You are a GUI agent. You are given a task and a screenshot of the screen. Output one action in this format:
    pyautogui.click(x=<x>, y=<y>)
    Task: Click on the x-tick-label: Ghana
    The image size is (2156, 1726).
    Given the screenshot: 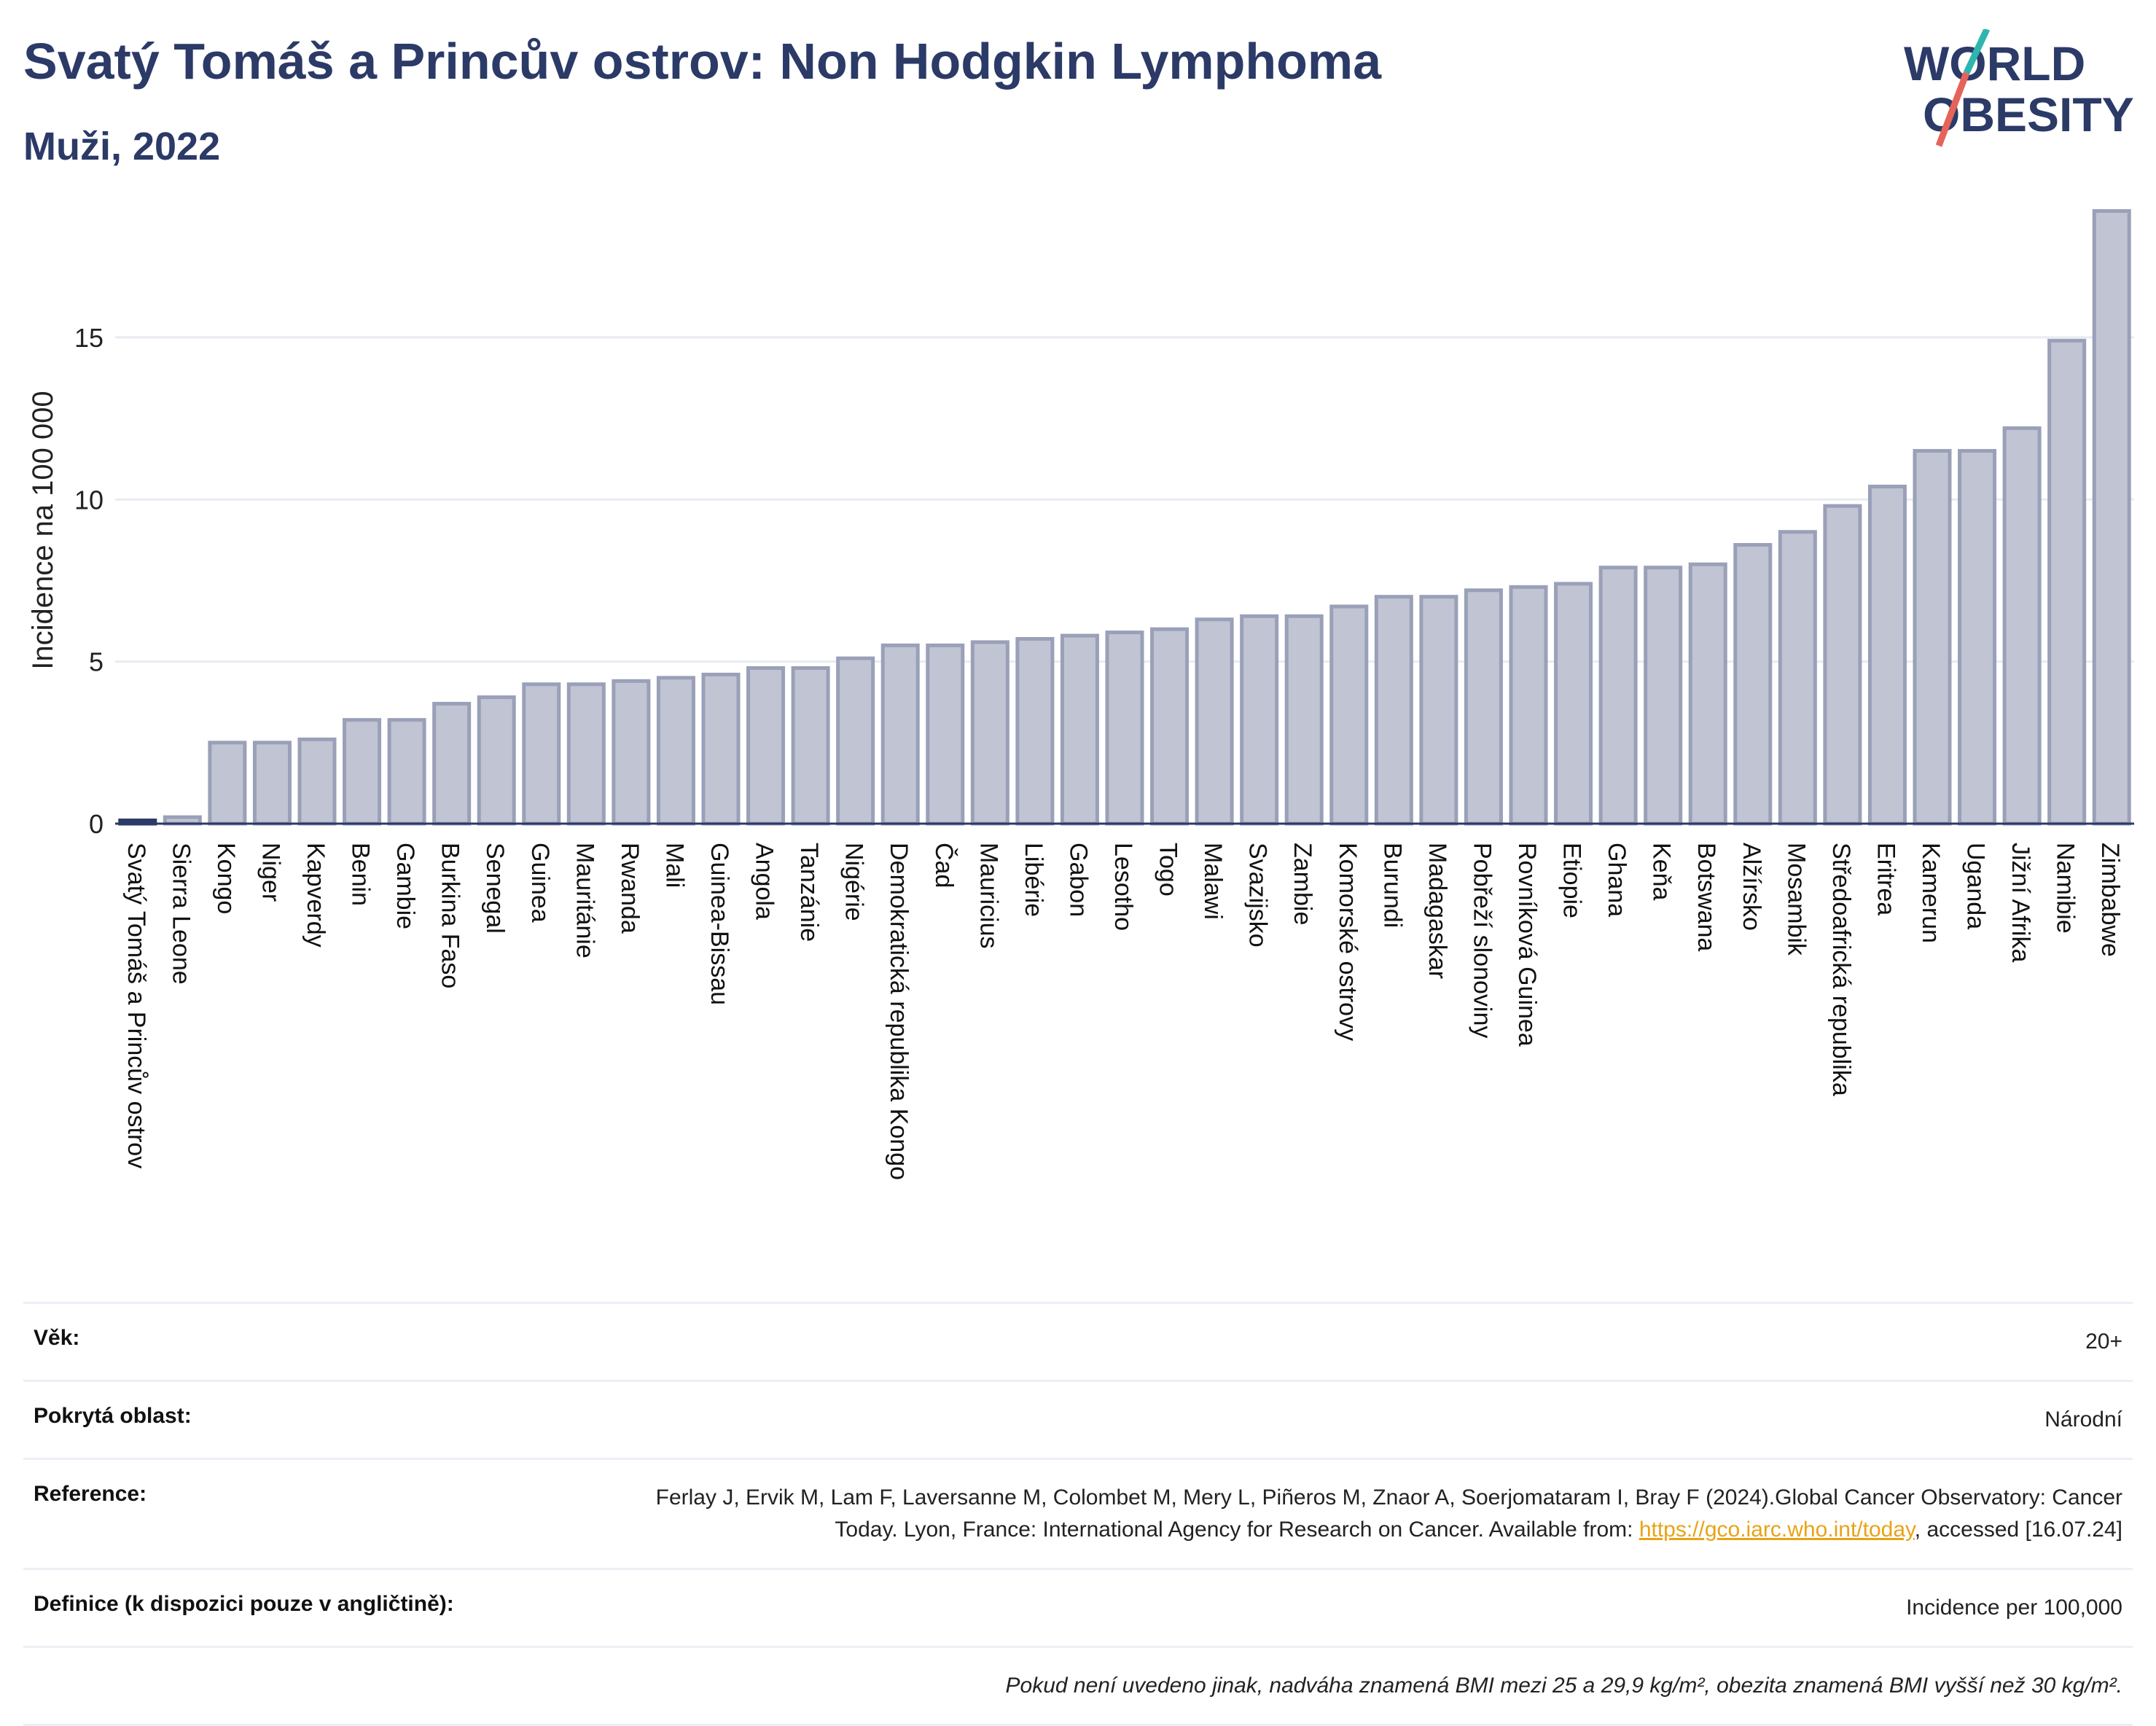 What is the action you would take?
    pyautogui.click(x=1617, y=880)
    